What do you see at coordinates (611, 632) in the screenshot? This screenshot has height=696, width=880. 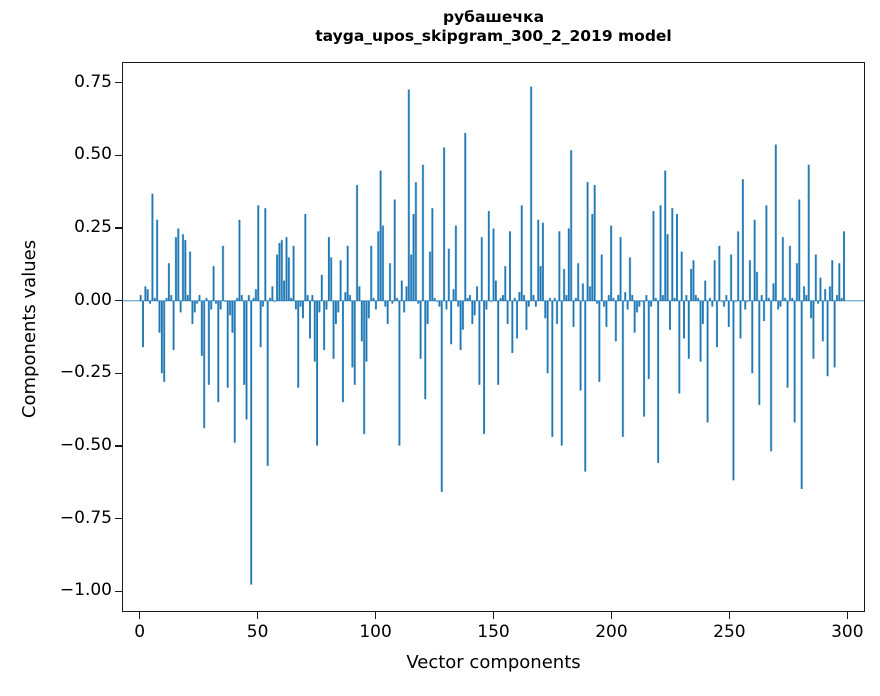 I see `x-tick-label: 200` at bounding box center [611, 632].